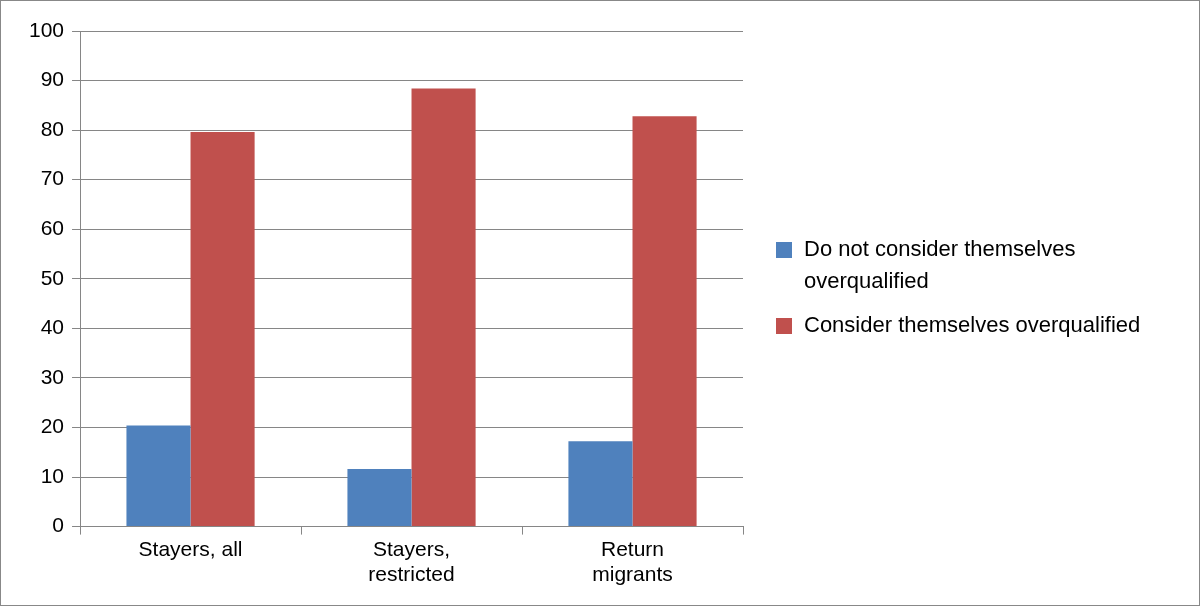 This screenshot has width=1202, height=608. Describe the element at coordinates (190, 548) in the screenshot. I see `x-tick-label: Stayers, all` at that location.